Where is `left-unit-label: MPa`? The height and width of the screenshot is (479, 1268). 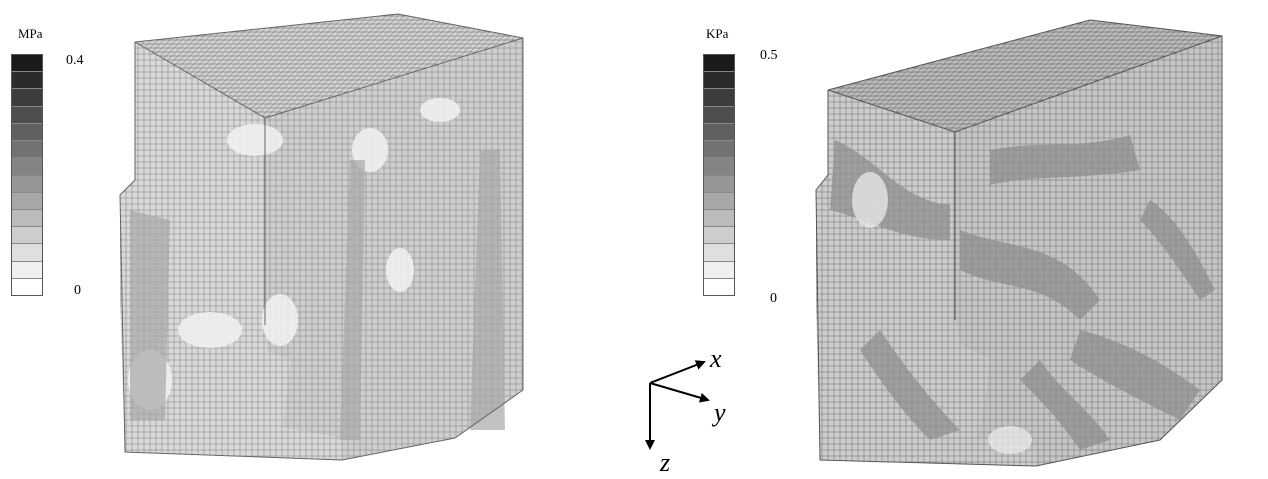 left-unit-label: MPa is located at coordinates (30, 33).